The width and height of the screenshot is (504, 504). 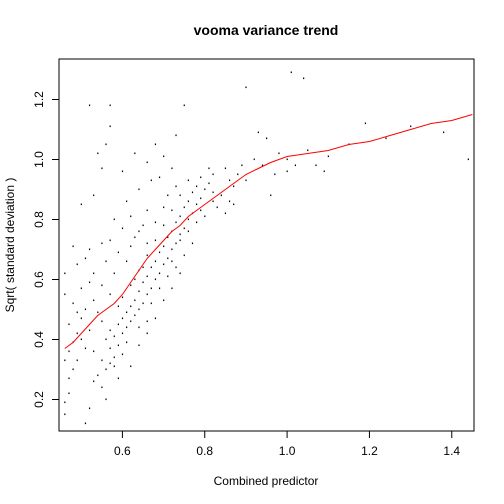 I want to click on y-tick-label: 0.6, so click(x=39, y=279).